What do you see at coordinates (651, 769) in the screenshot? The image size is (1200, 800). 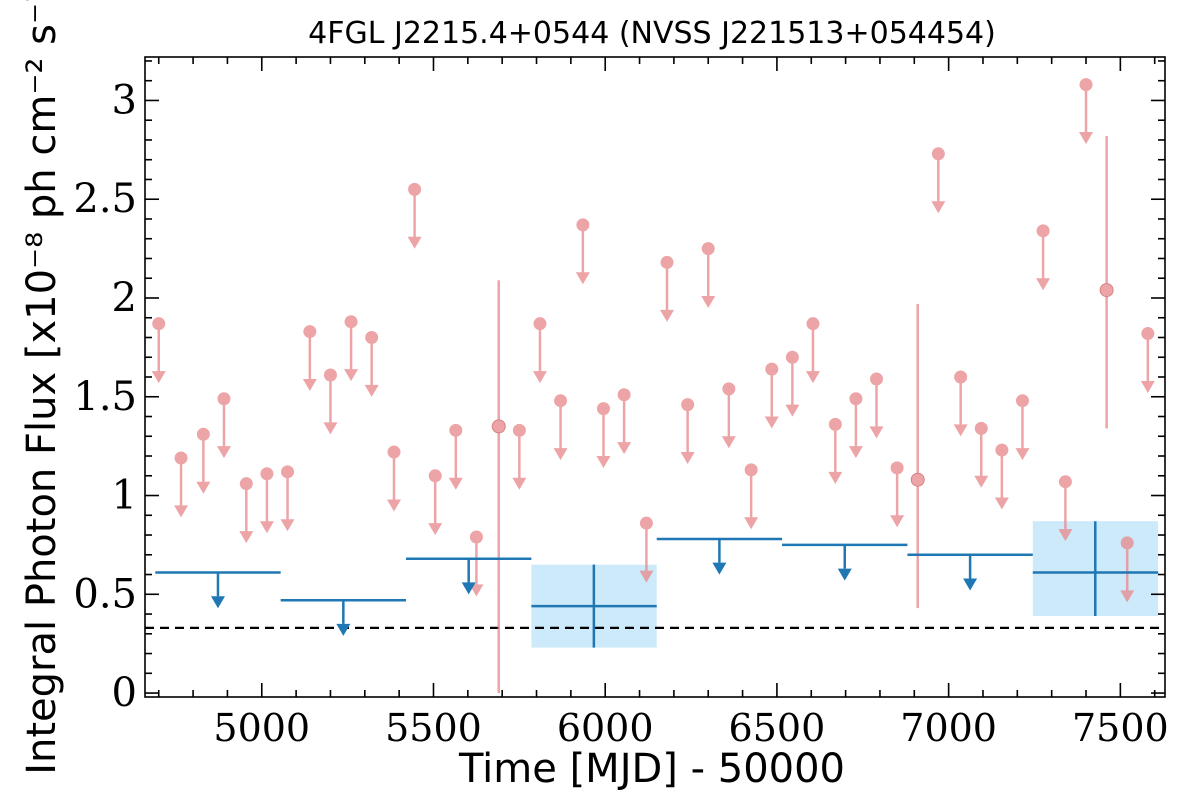 I see `x-axis-label: Time [MJD] - 50000` at bounding box center [651, 769].